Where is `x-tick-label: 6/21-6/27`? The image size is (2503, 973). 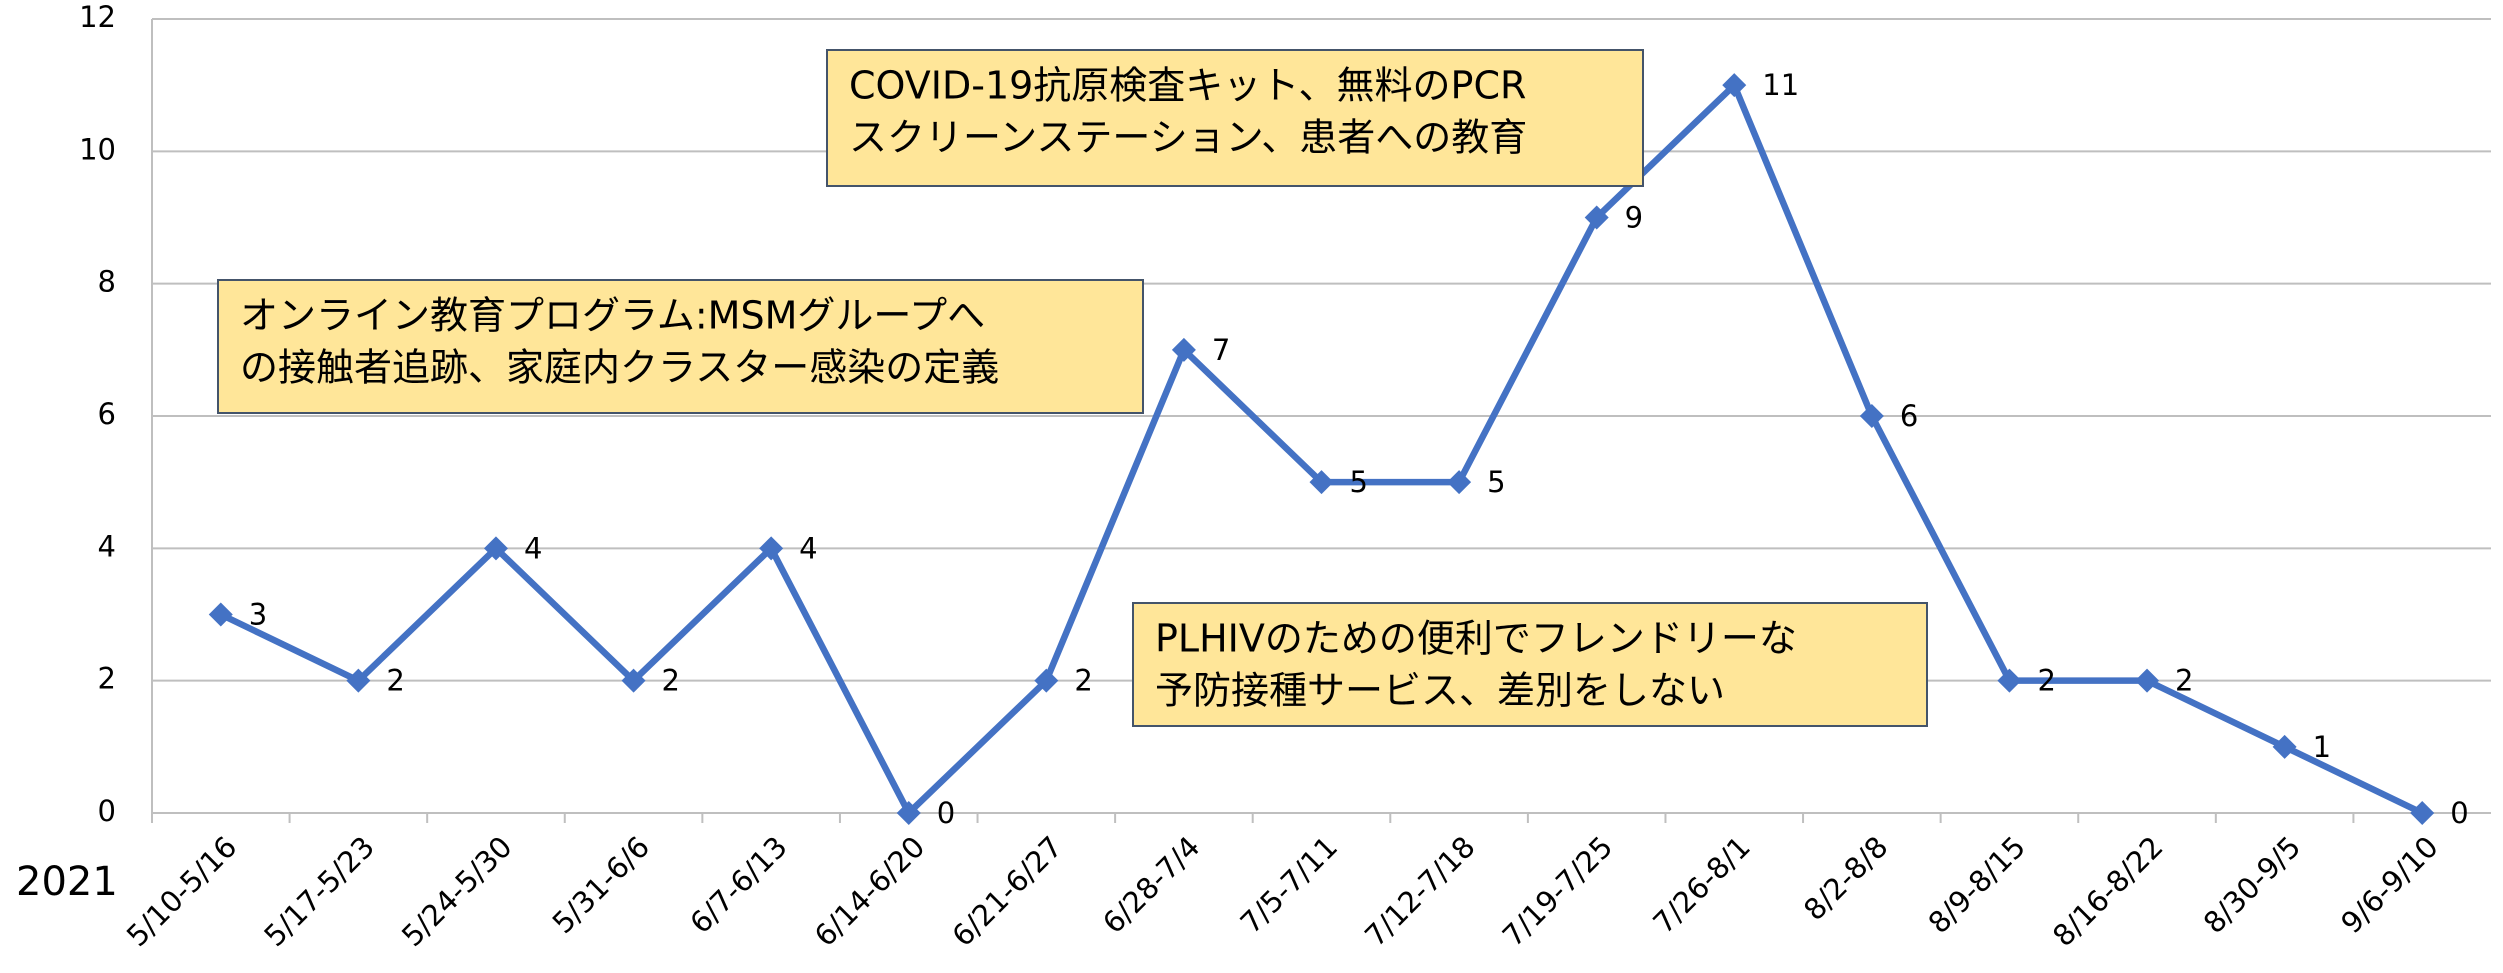
x-tick-label: 6/21-6/27 is located at coordinates (1007, 892).